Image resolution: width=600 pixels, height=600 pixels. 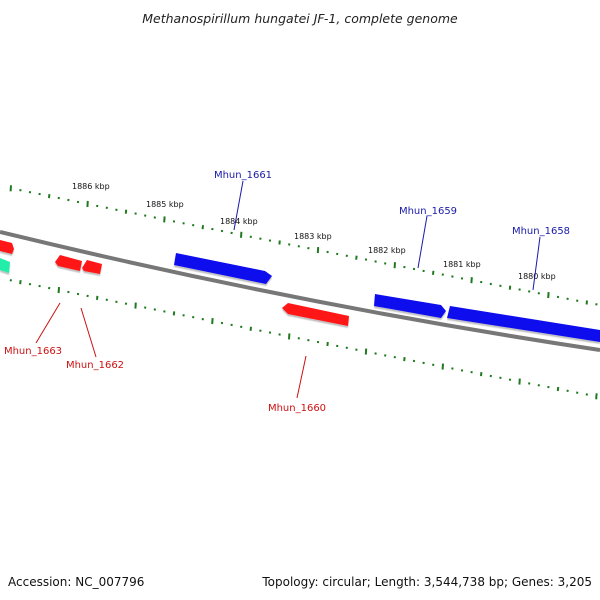 What do you see at coordinates (313, 236) in the screenshot?
I see `scale-label-1883: 1883 kbp` at bounding box center [313, 236].